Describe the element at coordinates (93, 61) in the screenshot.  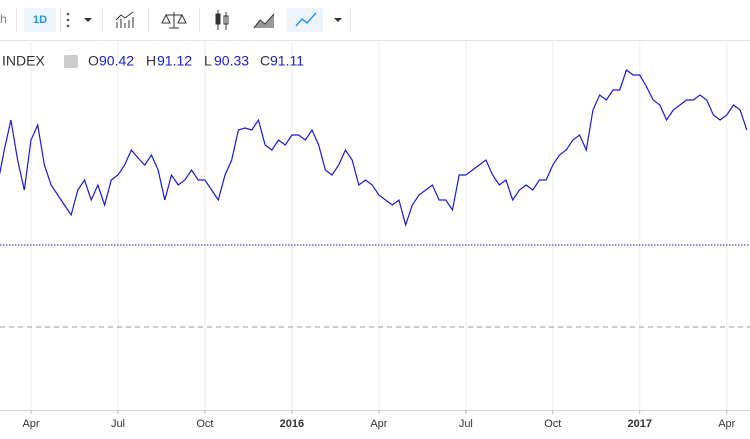
I see `legend-label: O` at that location.